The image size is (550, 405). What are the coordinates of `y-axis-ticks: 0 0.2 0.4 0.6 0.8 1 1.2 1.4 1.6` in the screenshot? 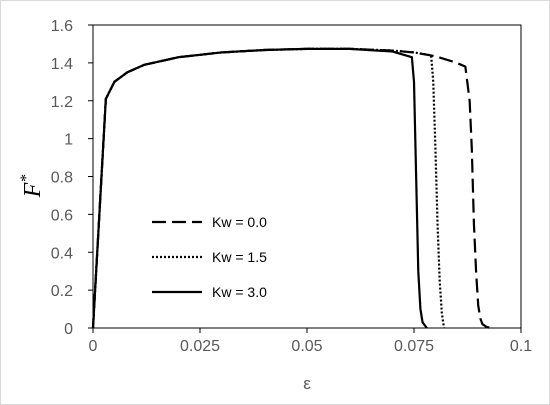 It's located at (72, 178).